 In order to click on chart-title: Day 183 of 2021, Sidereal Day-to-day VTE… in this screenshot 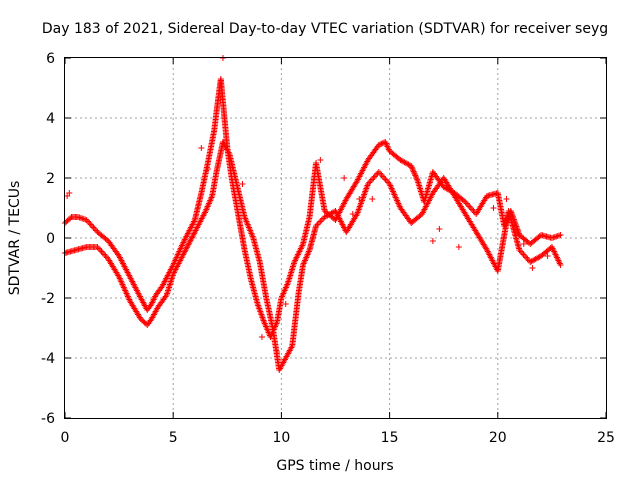, I will do `click(325, 29)`.